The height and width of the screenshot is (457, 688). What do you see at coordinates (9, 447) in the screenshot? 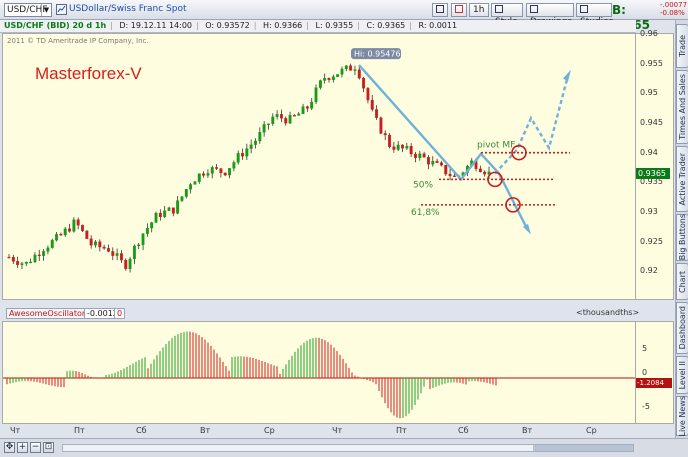
I see `pan-button: ✥` at bounding box center [9, 447].